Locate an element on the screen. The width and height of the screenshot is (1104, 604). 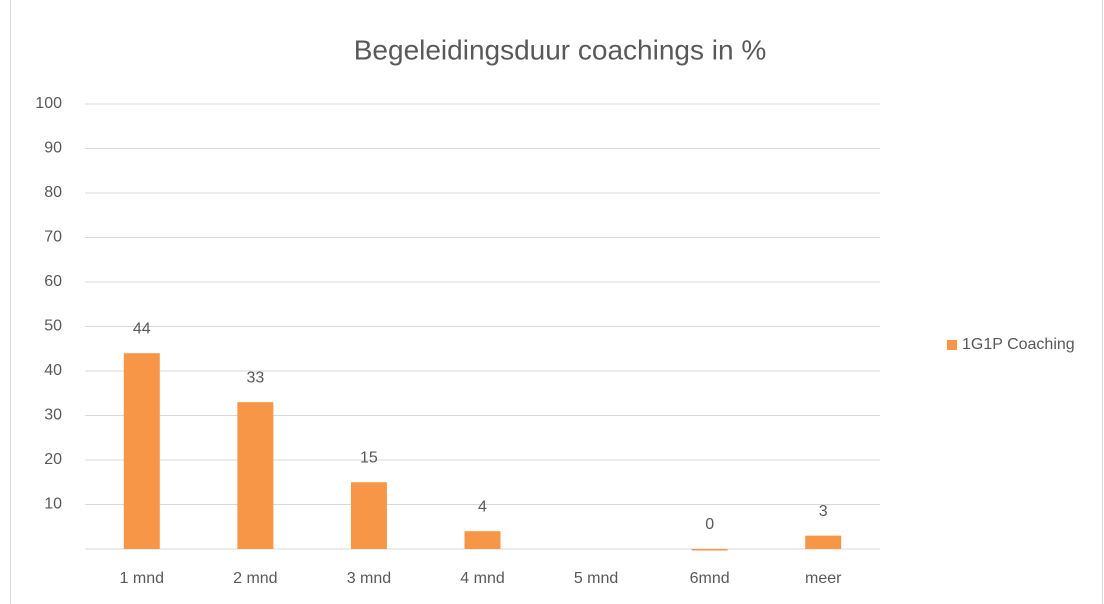
x-tick-label: 1 mnd is located at coordinates (142, 578).